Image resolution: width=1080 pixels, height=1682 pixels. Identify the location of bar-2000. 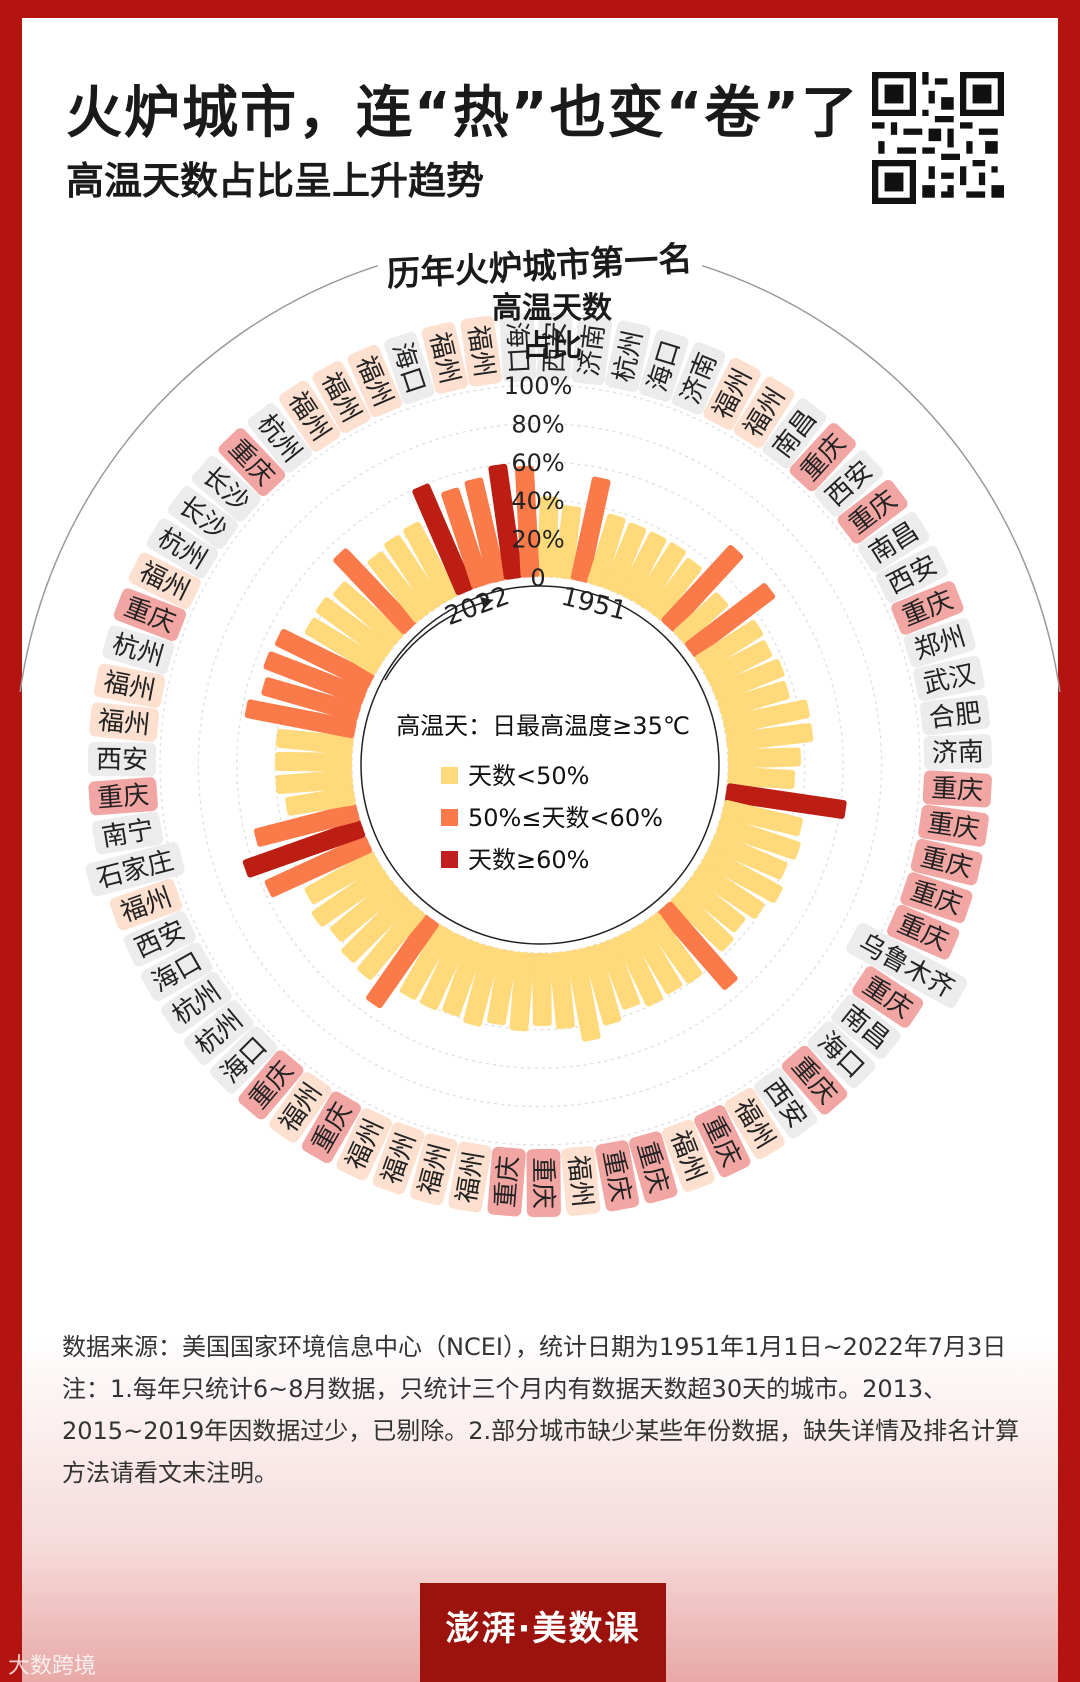
(304, 848).